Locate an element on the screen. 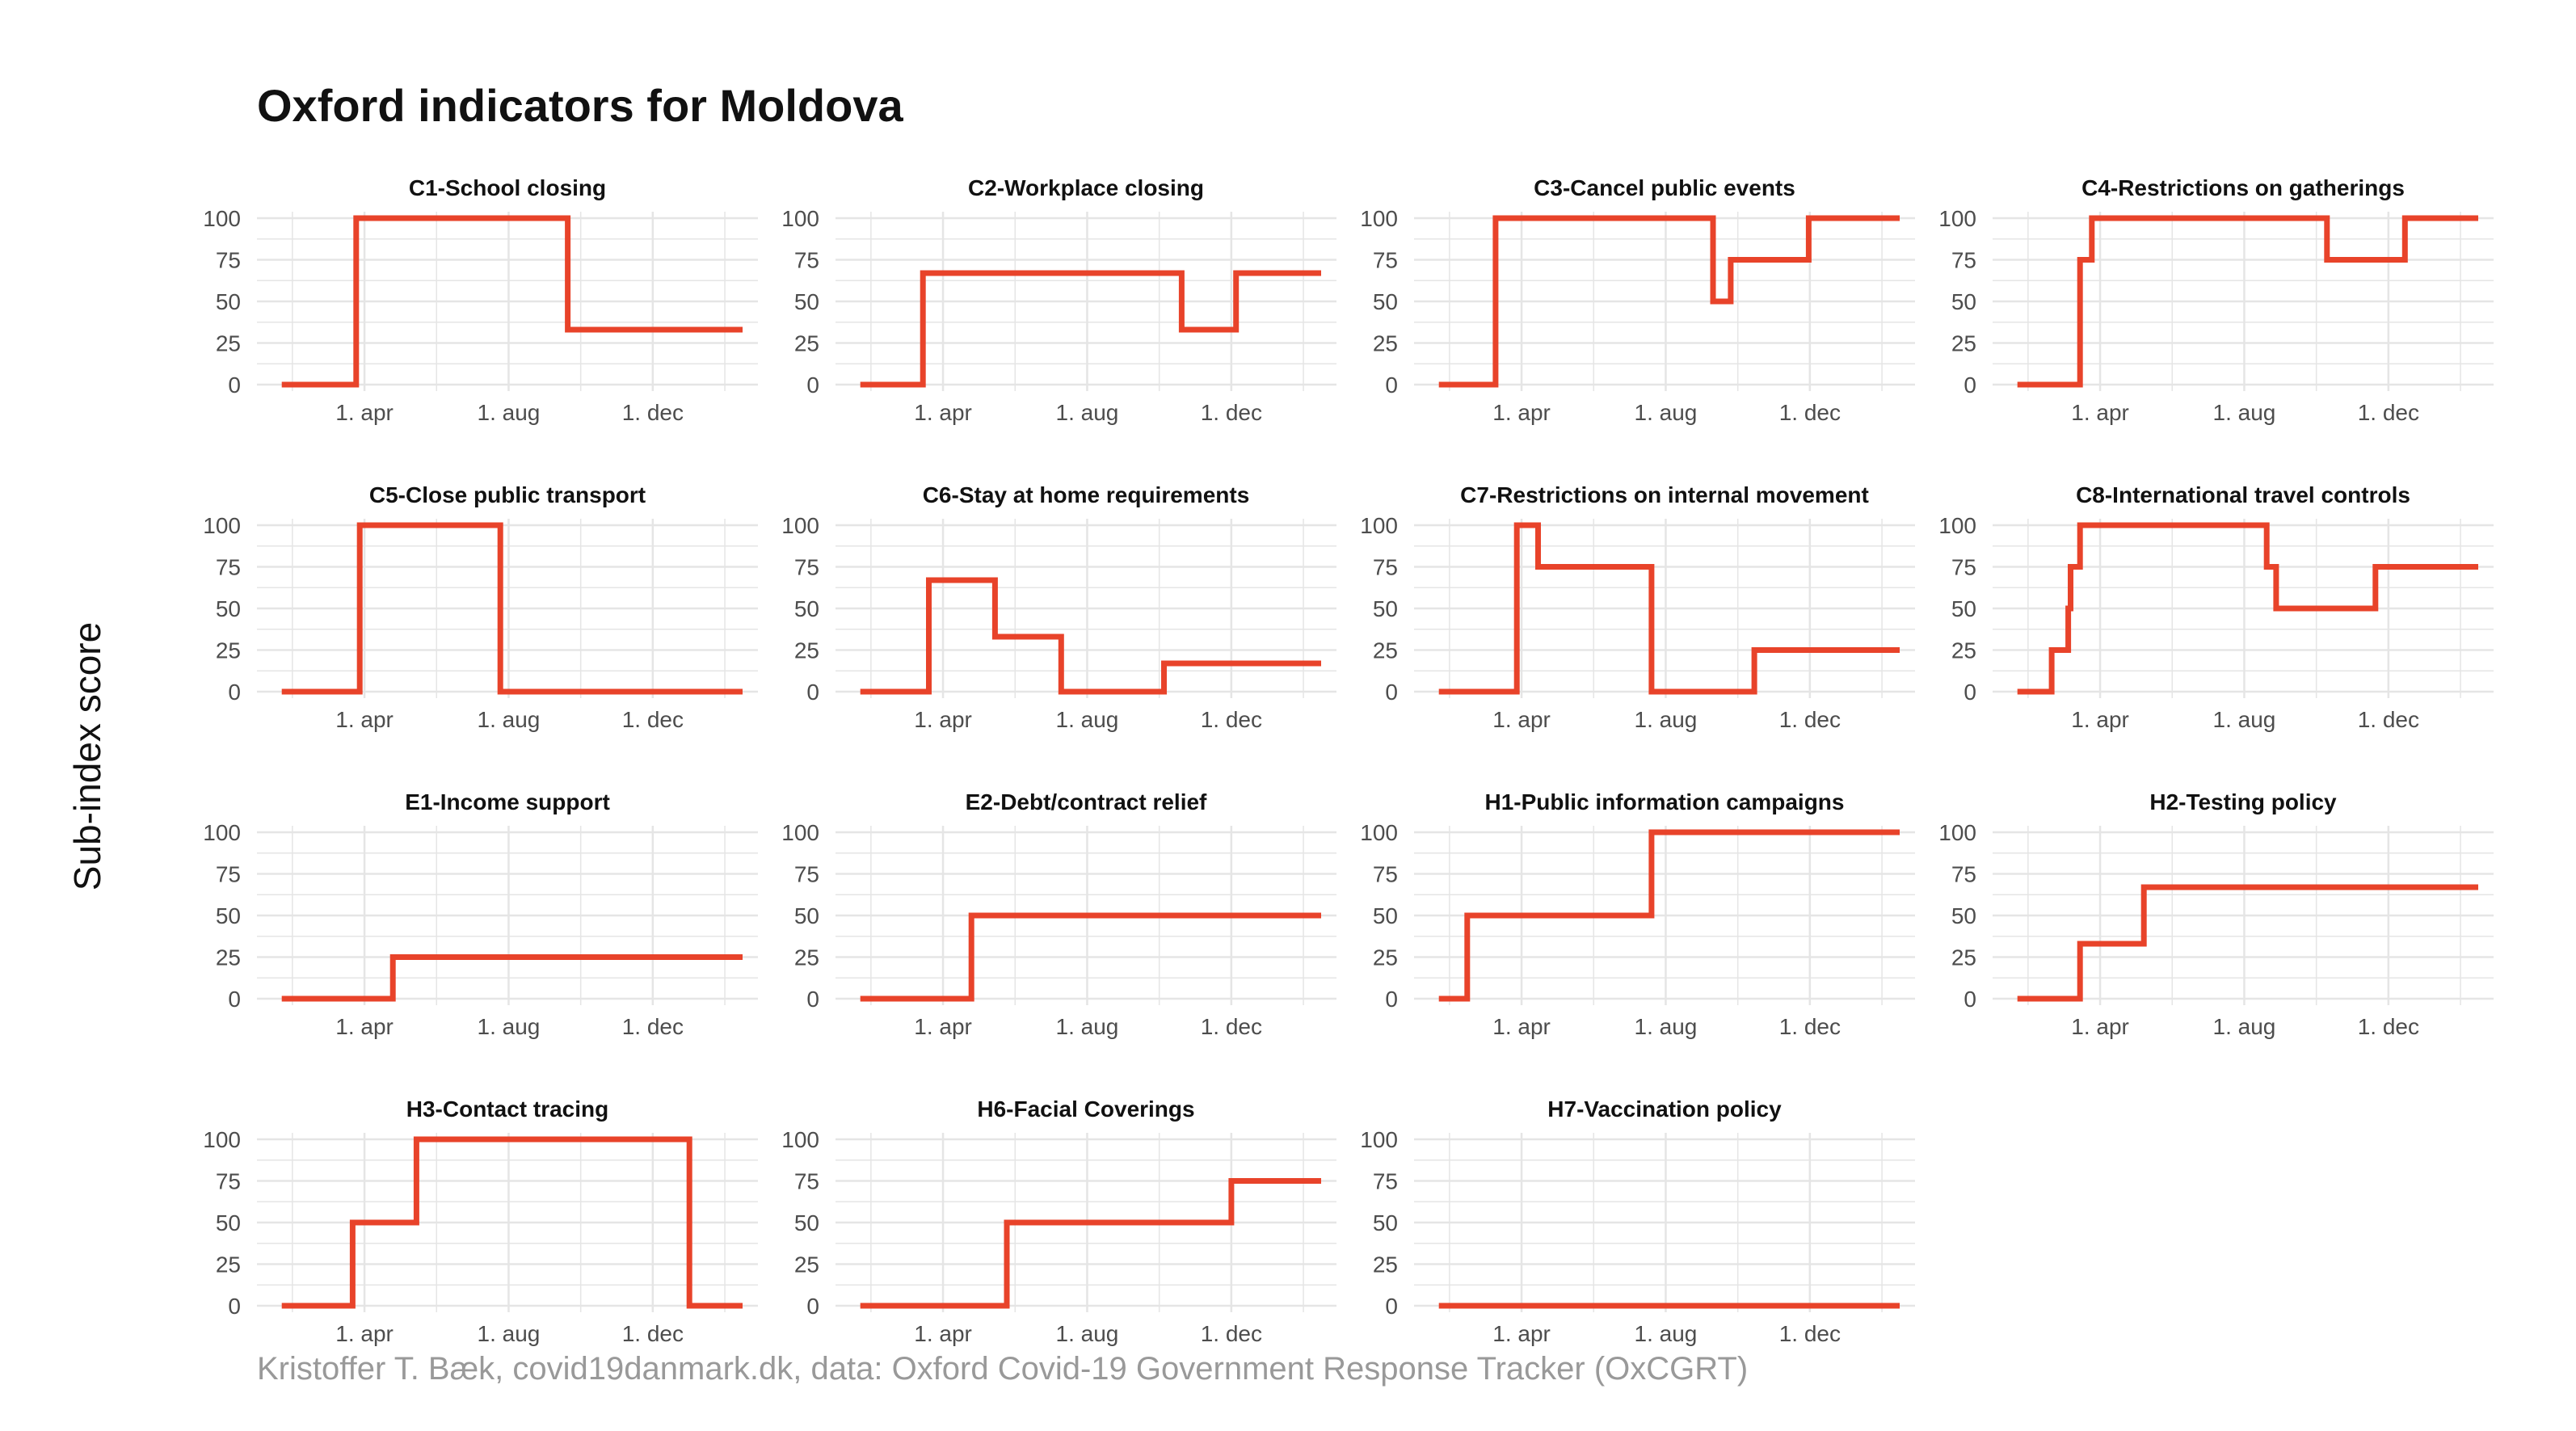  panel-title: C3-Cancel public events is located at coordinates (1664, 187).